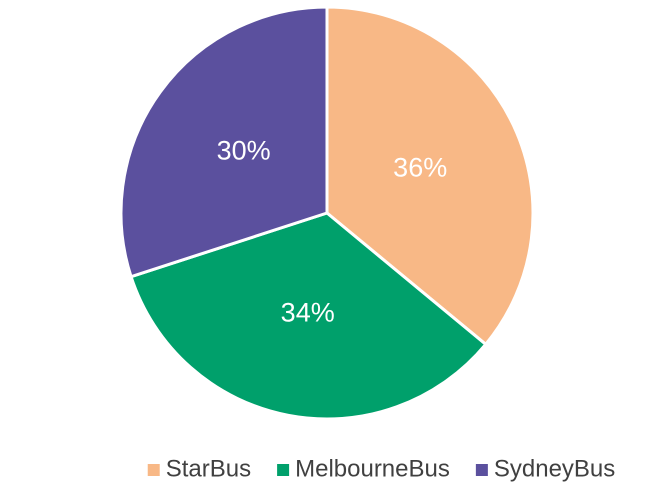  Describe the element at coordinates (308, 312) in the screenshot. I see `slice-label: 34%` at that location.